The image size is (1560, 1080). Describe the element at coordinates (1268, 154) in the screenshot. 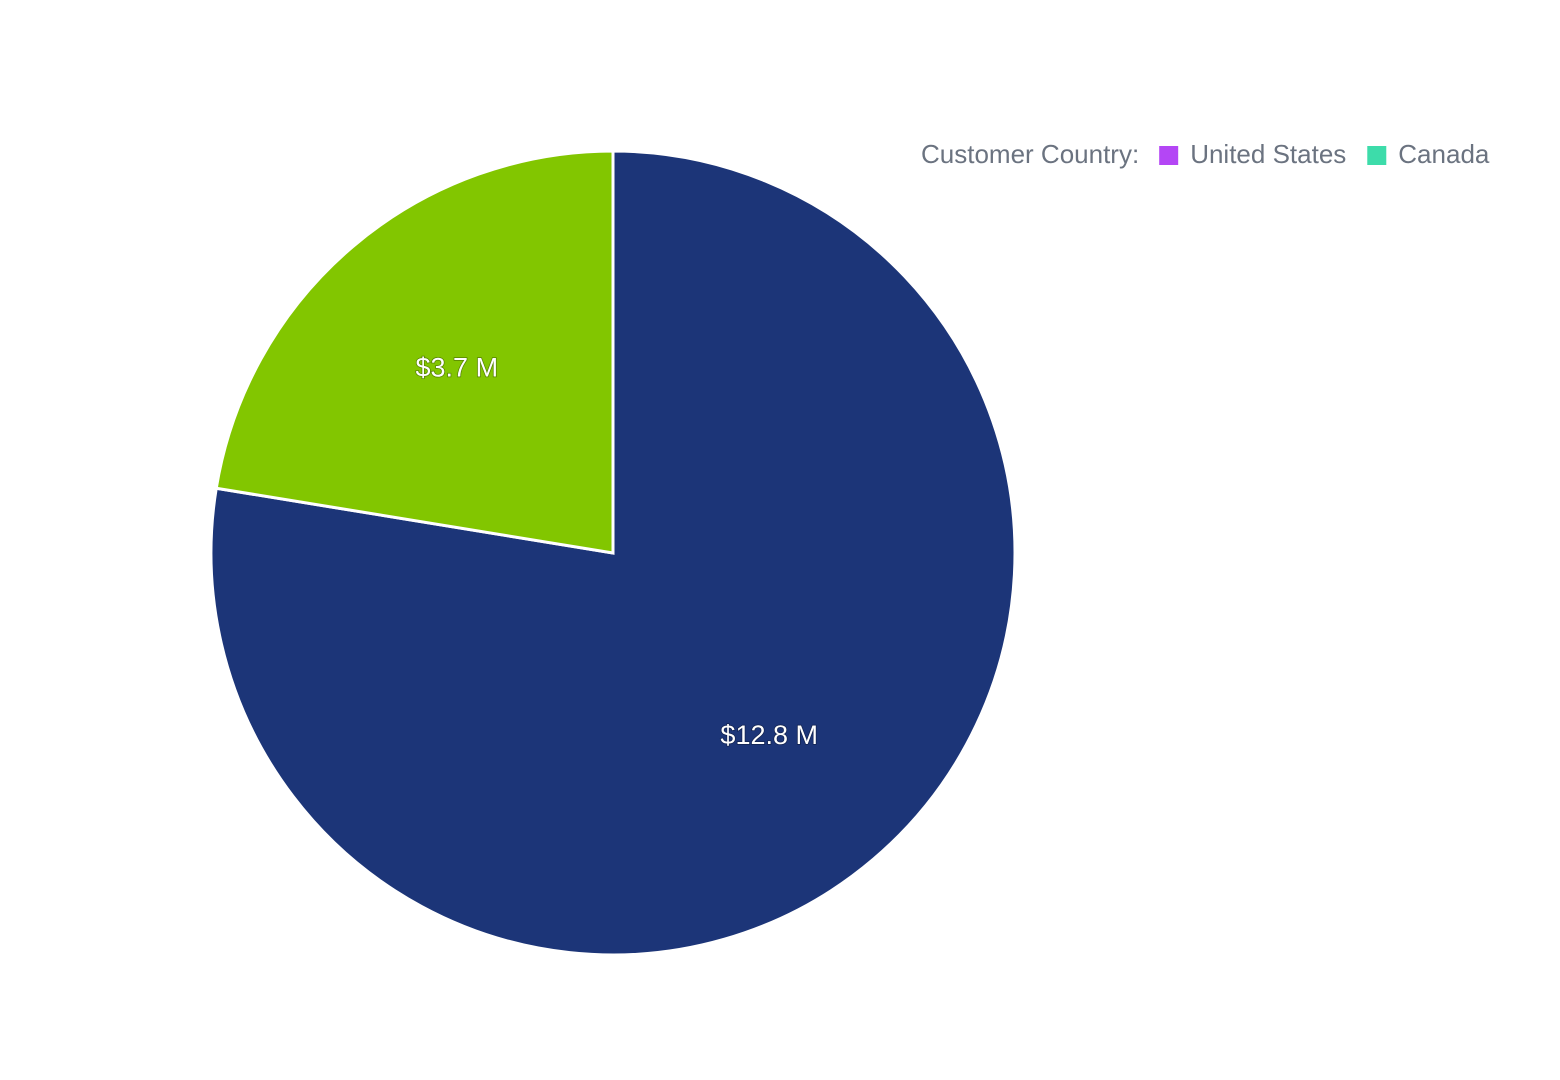

I see `legend-label: United States` at that location.